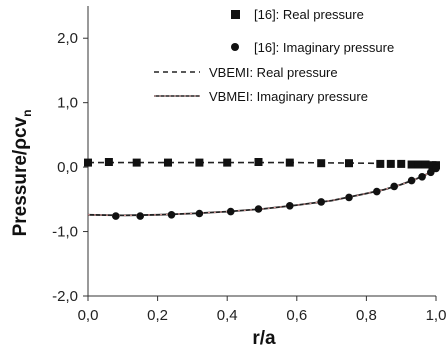 Image resolution: width=447 pixels, height=351 pixels. I want to click on x-tick-label: 0,2, so click(157, 315).